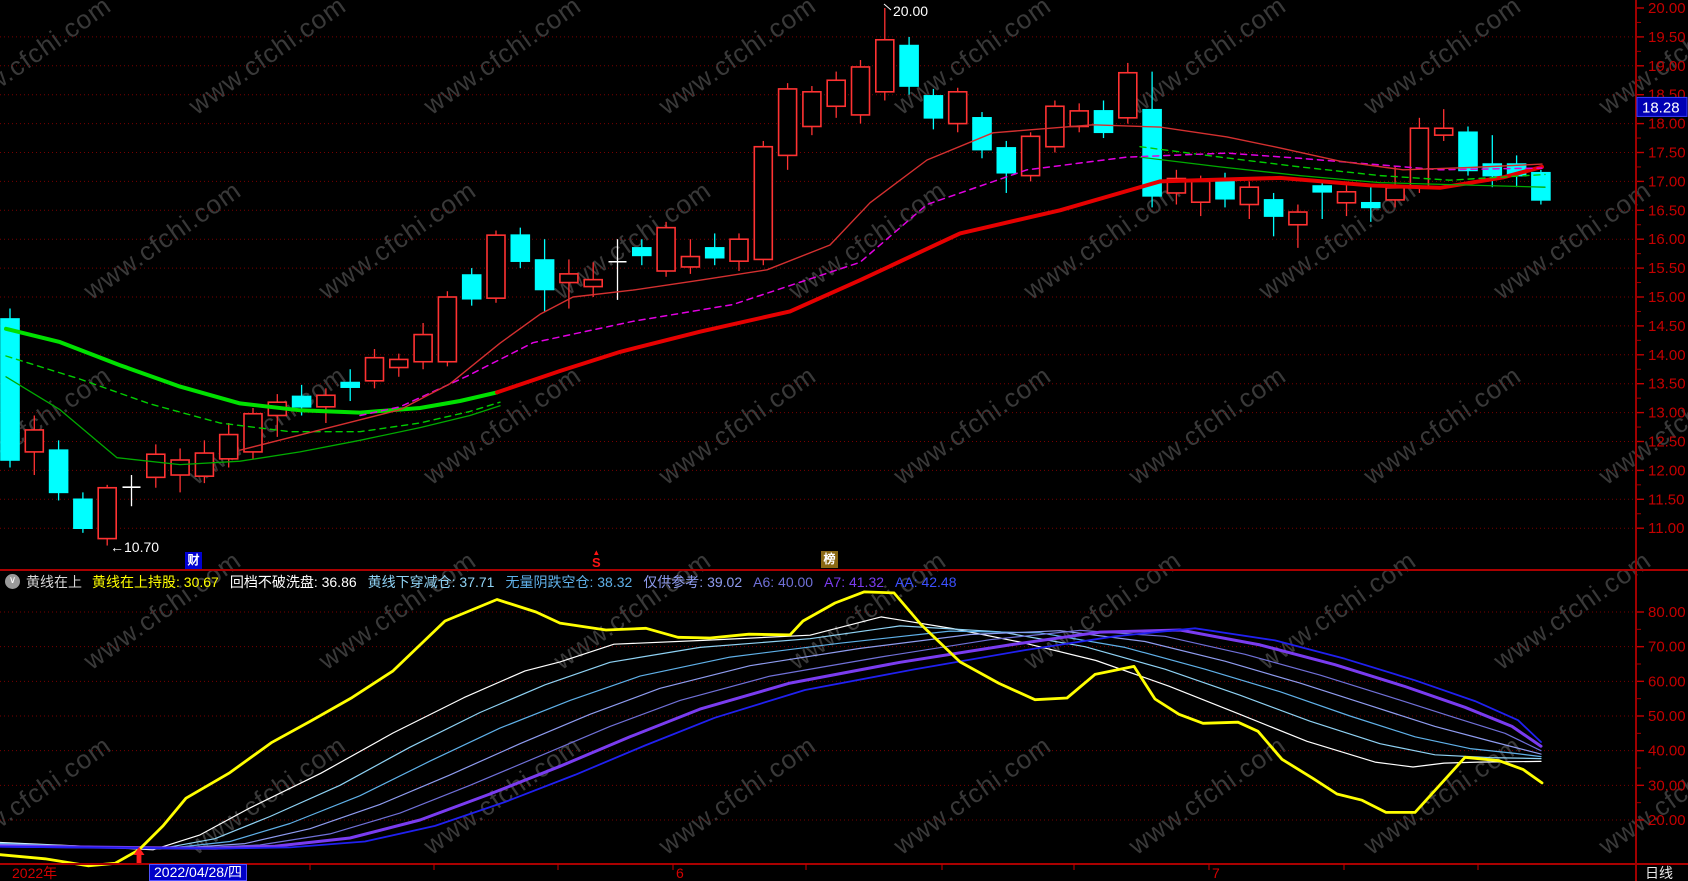  Describe the element at coordinates (251, 370) in the screenshot. I see `ma-thick-green` at that location.